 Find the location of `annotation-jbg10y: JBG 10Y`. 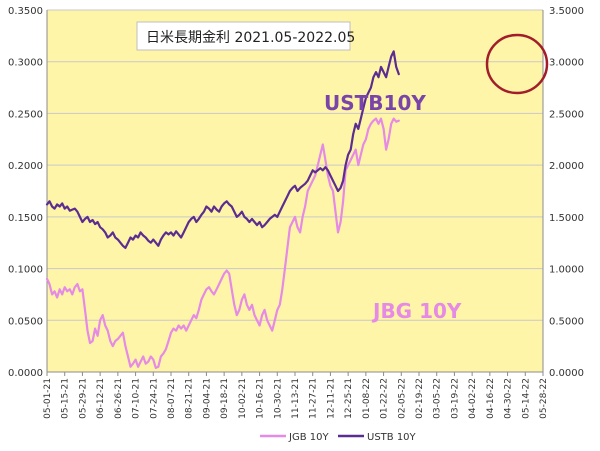

annotation-jbg10y: JBG 10Y is located at coordinates (416, 311).